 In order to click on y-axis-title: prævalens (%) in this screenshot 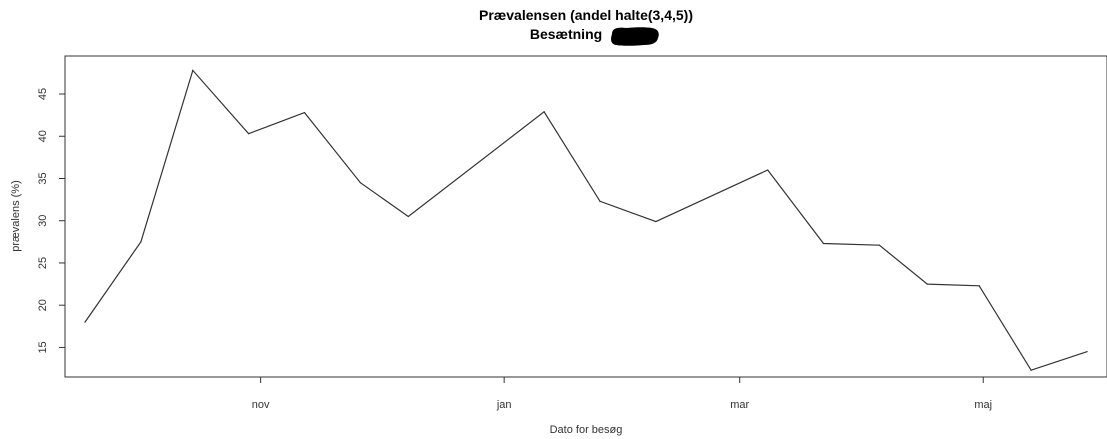, I will do `click(16, 216)`.